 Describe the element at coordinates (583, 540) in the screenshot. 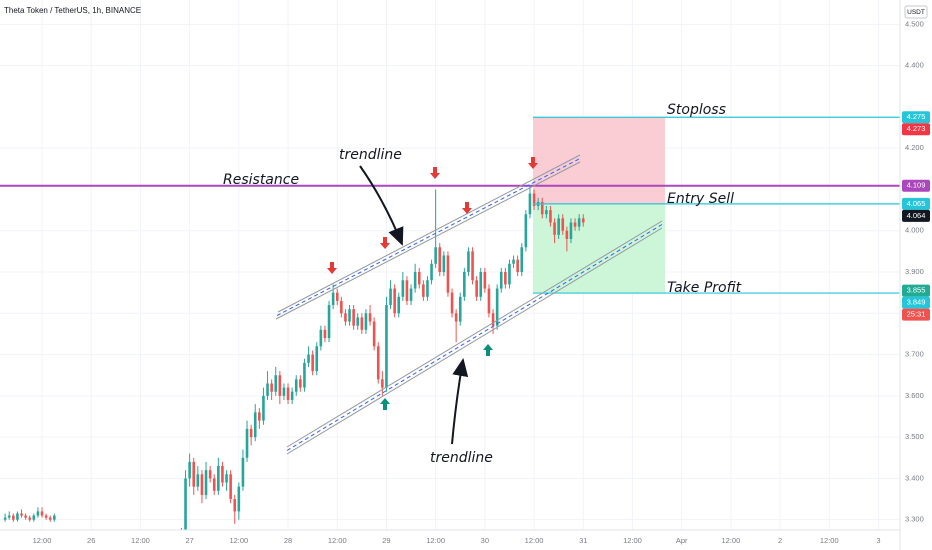

I see `x-tick-label: 31` at that location.